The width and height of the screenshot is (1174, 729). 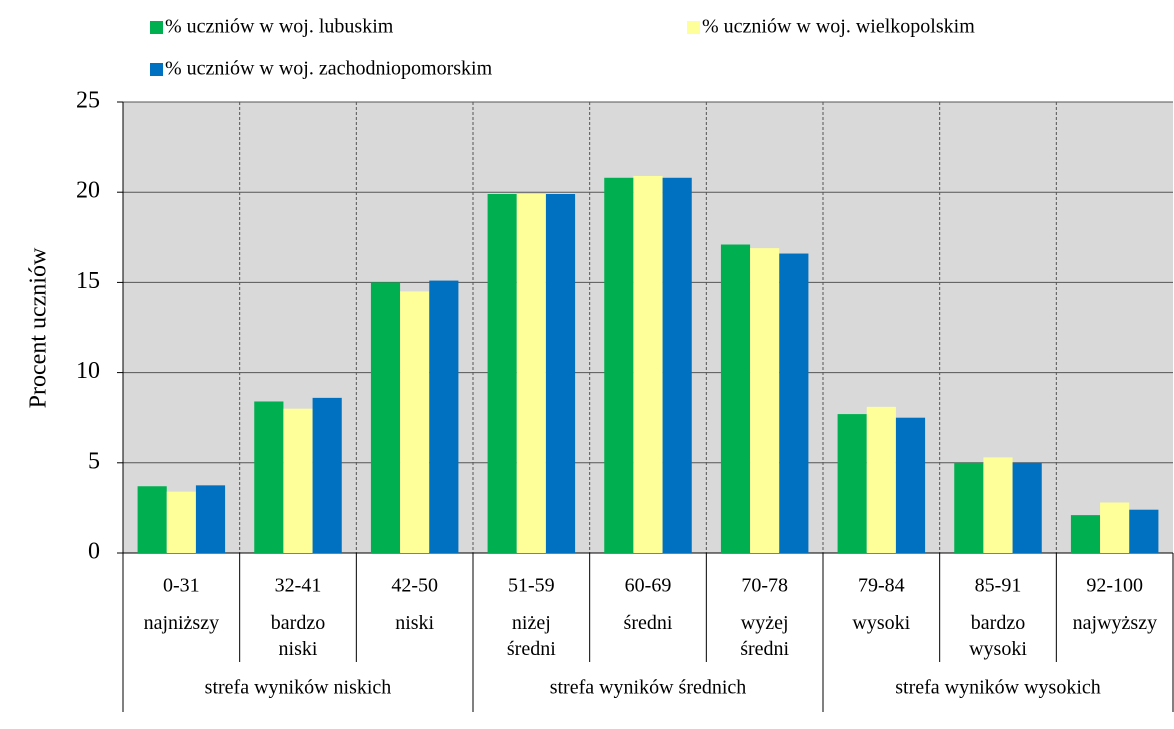 I want to click on x-subcategory-label: bardzo niski, so click(x=298, y=636).